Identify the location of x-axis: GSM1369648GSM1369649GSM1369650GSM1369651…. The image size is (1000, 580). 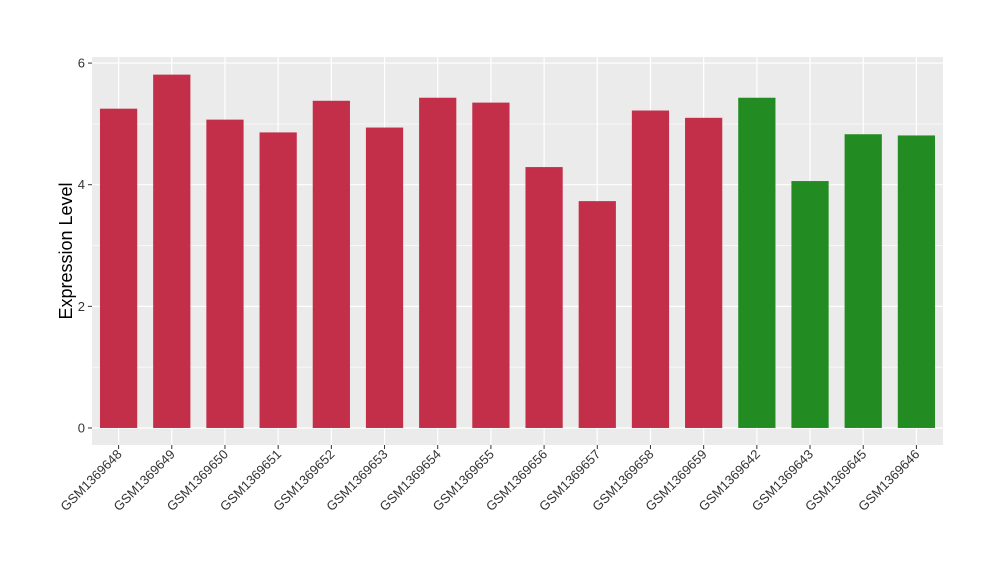
(490, 479).